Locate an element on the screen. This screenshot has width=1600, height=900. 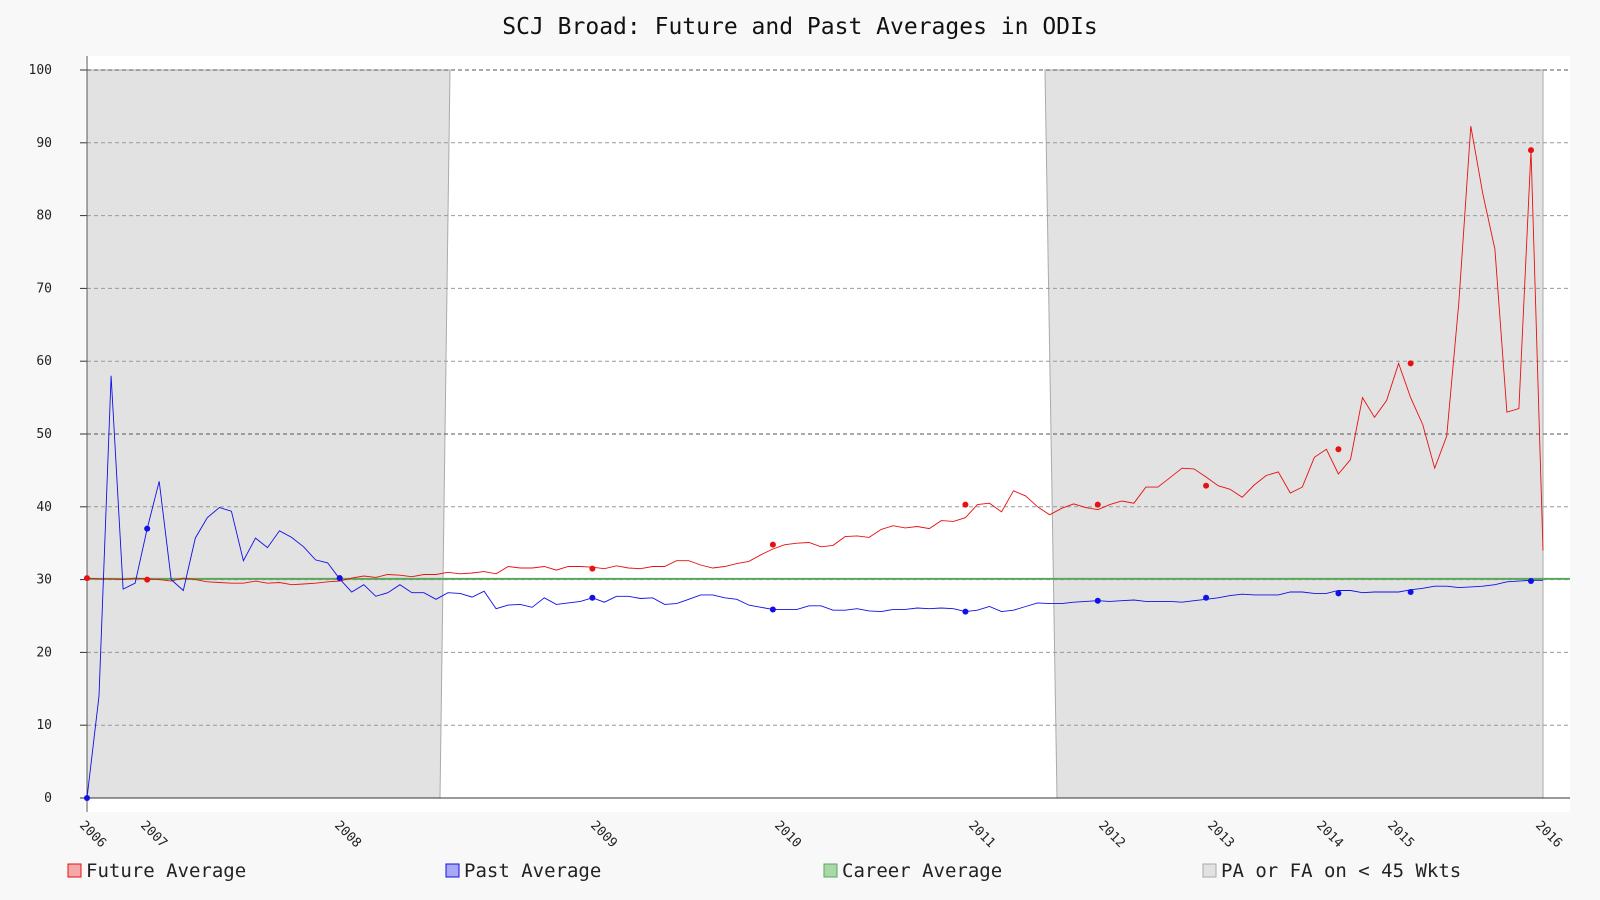
y-tick-label: 50 is located at coordinates (44, 434).